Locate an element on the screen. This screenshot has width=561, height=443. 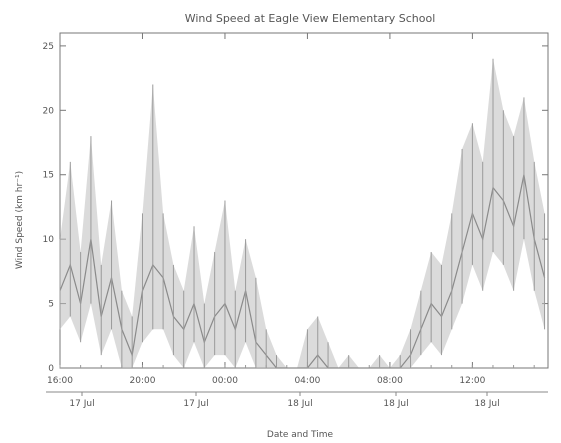
x-tick-label: 12:00 is located at coordinates (472, 381).